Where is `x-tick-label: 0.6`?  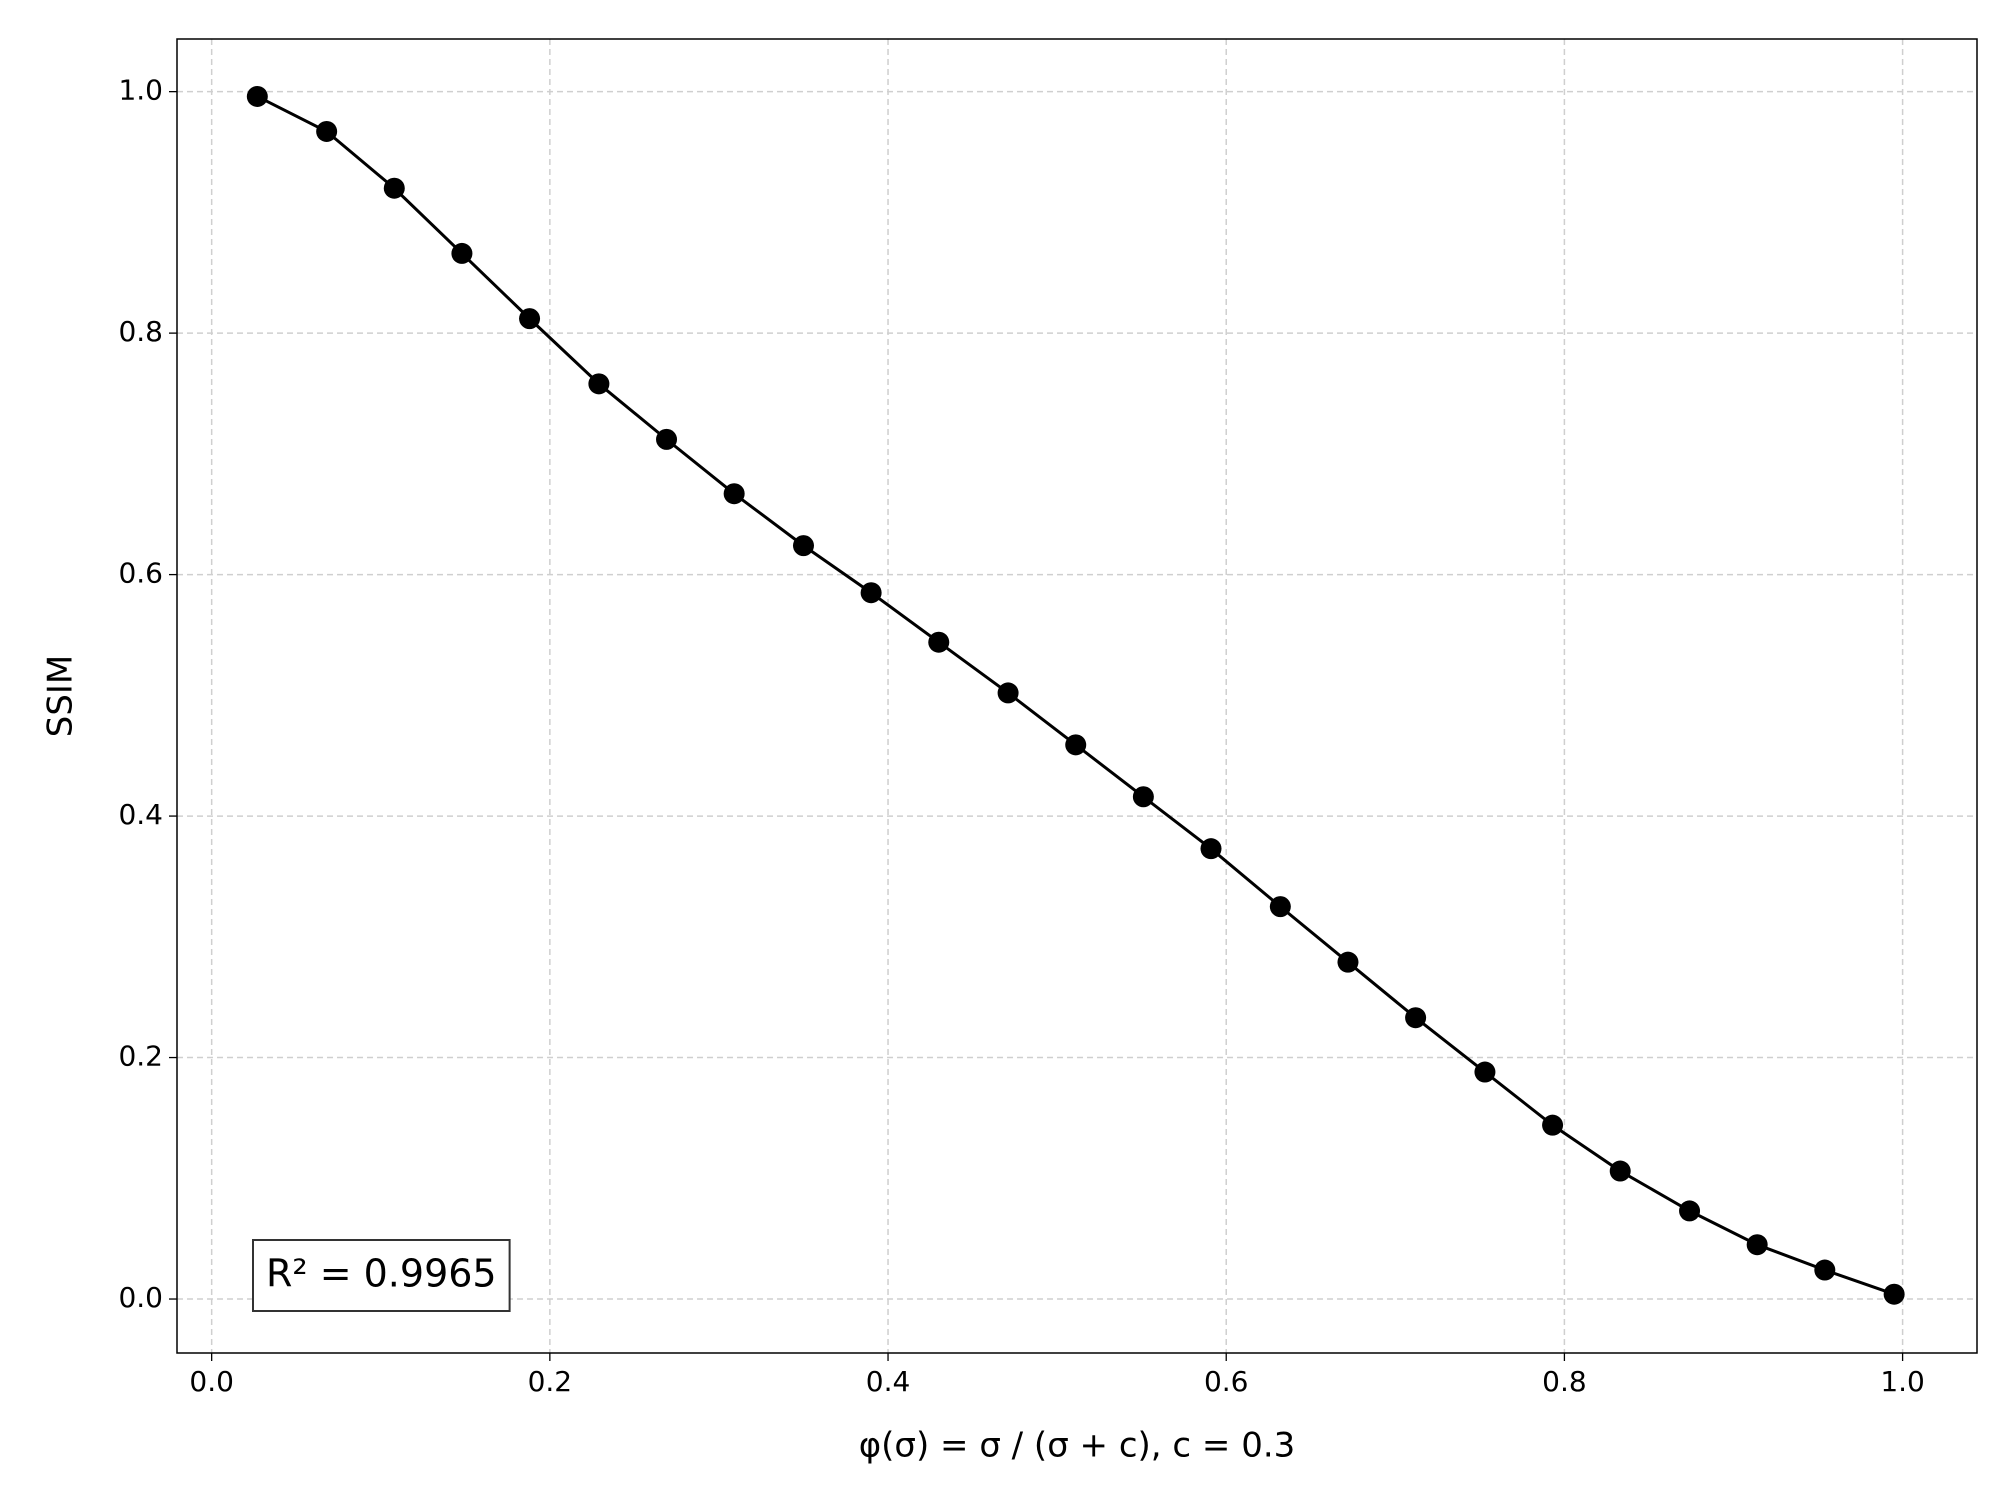 x-tick-label: 0.6 is located at coordinates (1226, 1381).